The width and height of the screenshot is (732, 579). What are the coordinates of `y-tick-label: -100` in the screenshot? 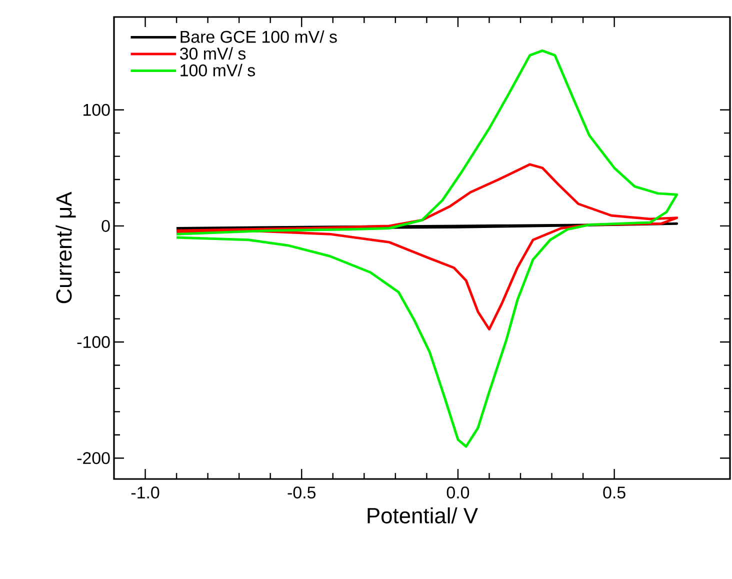 It's located at (93, 342).